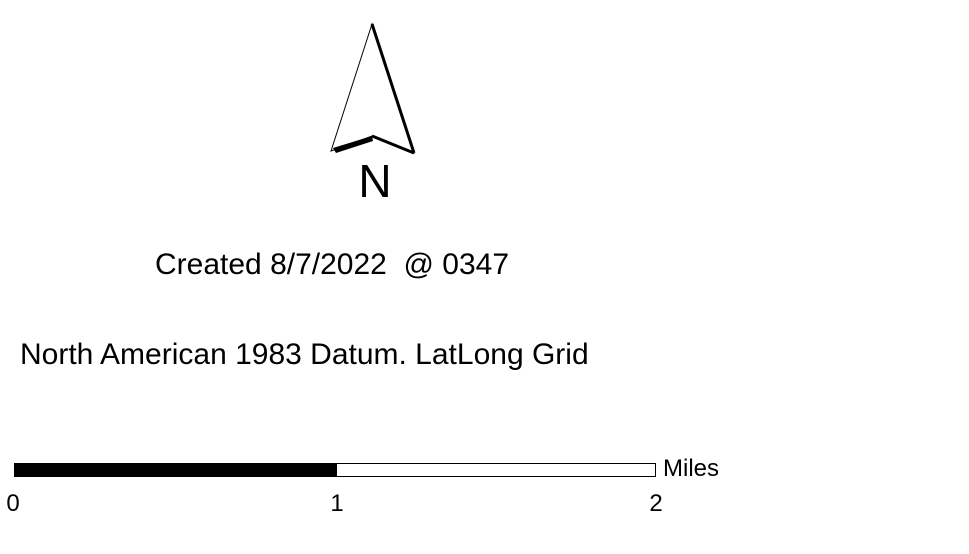 The image size is (969, 554). I want to click on scale-tick-label: 0, so click(13, 503).